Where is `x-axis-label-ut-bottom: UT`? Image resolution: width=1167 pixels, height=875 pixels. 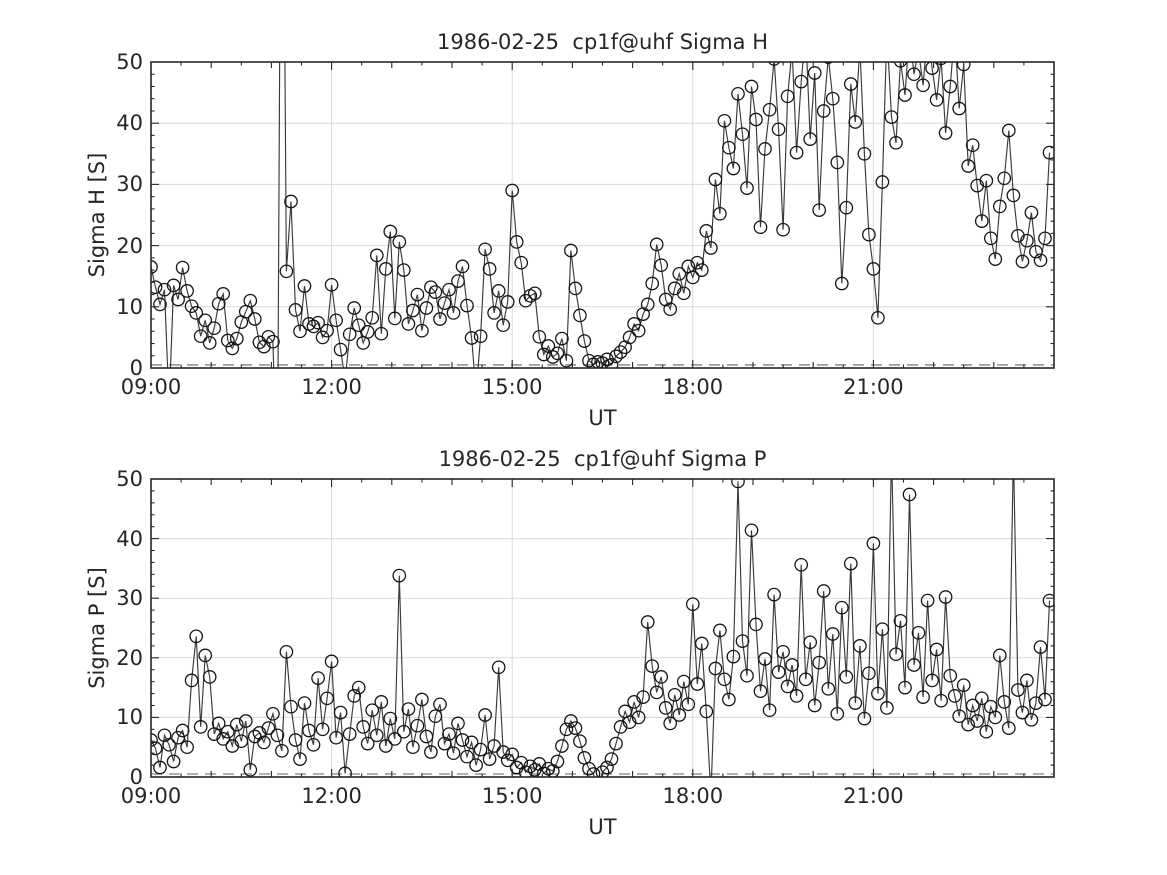 x-axis-label-ut-bottom: UT is located at coordinates (602, 827).